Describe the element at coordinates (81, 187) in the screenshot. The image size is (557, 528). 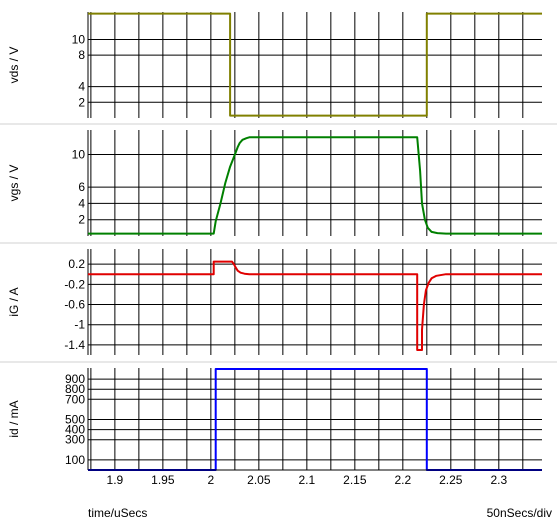
I see `y-tick-label: 6` at that location.